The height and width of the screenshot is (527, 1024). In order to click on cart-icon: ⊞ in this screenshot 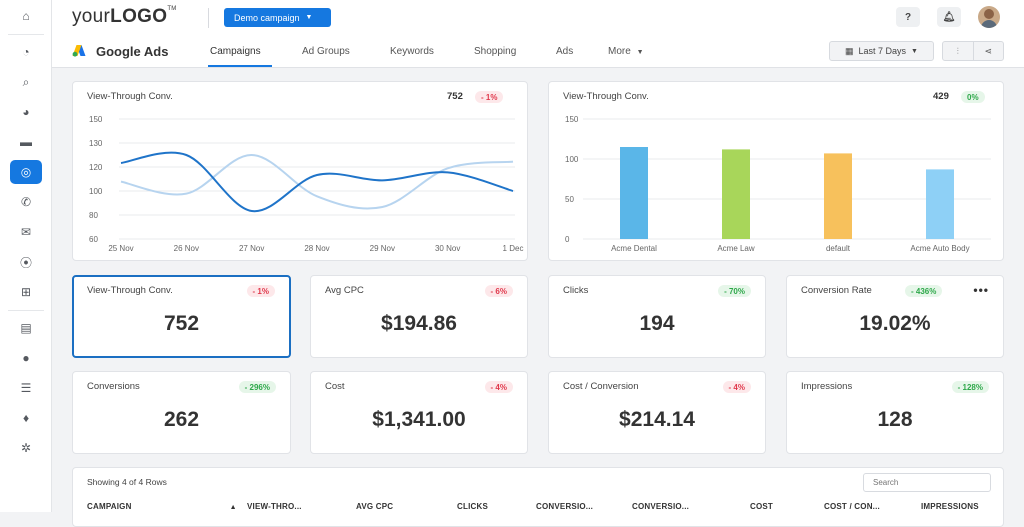, I will do `click(26, 292)`.